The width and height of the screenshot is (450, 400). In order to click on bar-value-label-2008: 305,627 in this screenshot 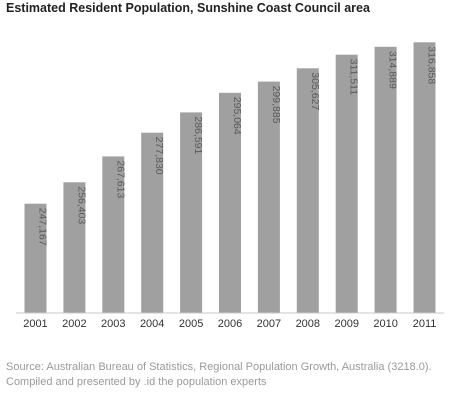, I will do `click(315, 91)`.